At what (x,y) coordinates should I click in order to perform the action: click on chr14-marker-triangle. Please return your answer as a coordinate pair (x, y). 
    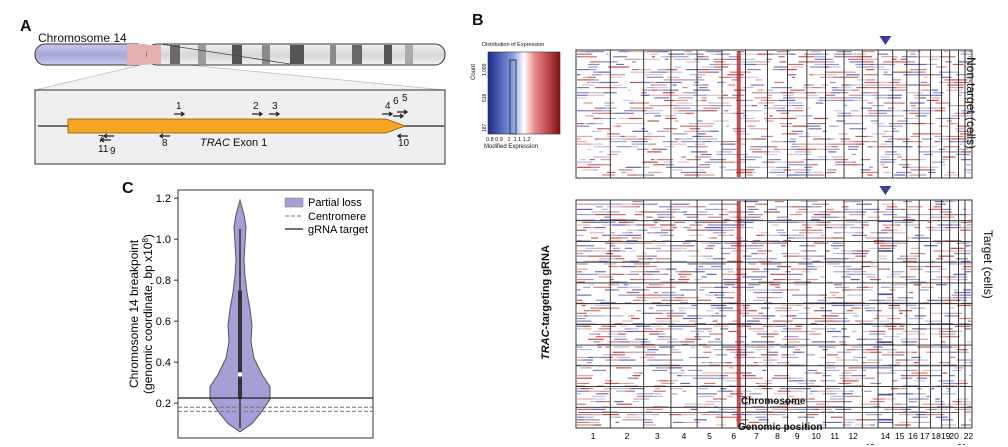
    Looking at the image, I should click on (885, 40).